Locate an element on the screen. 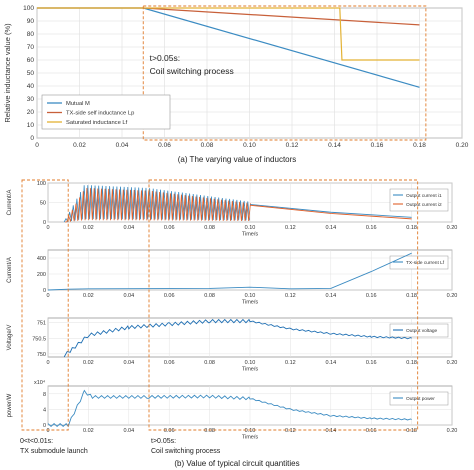 This screenshot has height=470, width=474. legend-entry: Output voltage is located at coordinates (422, 331).